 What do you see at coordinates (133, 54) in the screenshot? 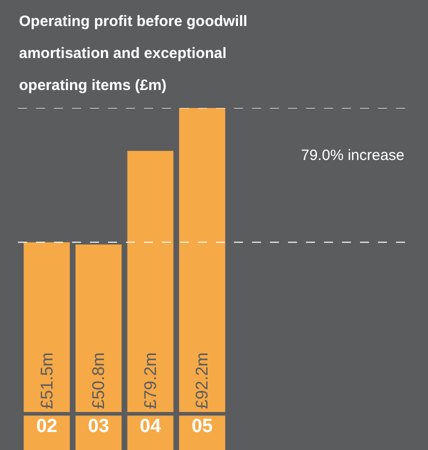
I see `chart-title: Operating profit before goodwill amortisation and exceptional operating items (£m)` at bounding box center [133, 54].